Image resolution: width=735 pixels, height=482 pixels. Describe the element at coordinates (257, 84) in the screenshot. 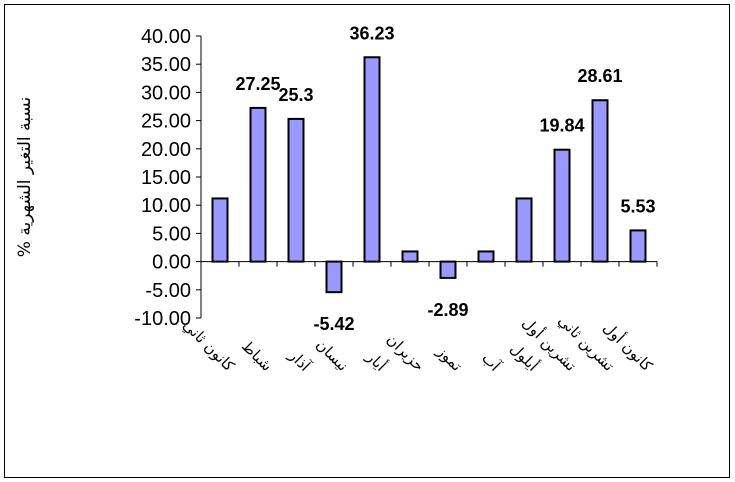

I see `data-label: 27.25` at that location.